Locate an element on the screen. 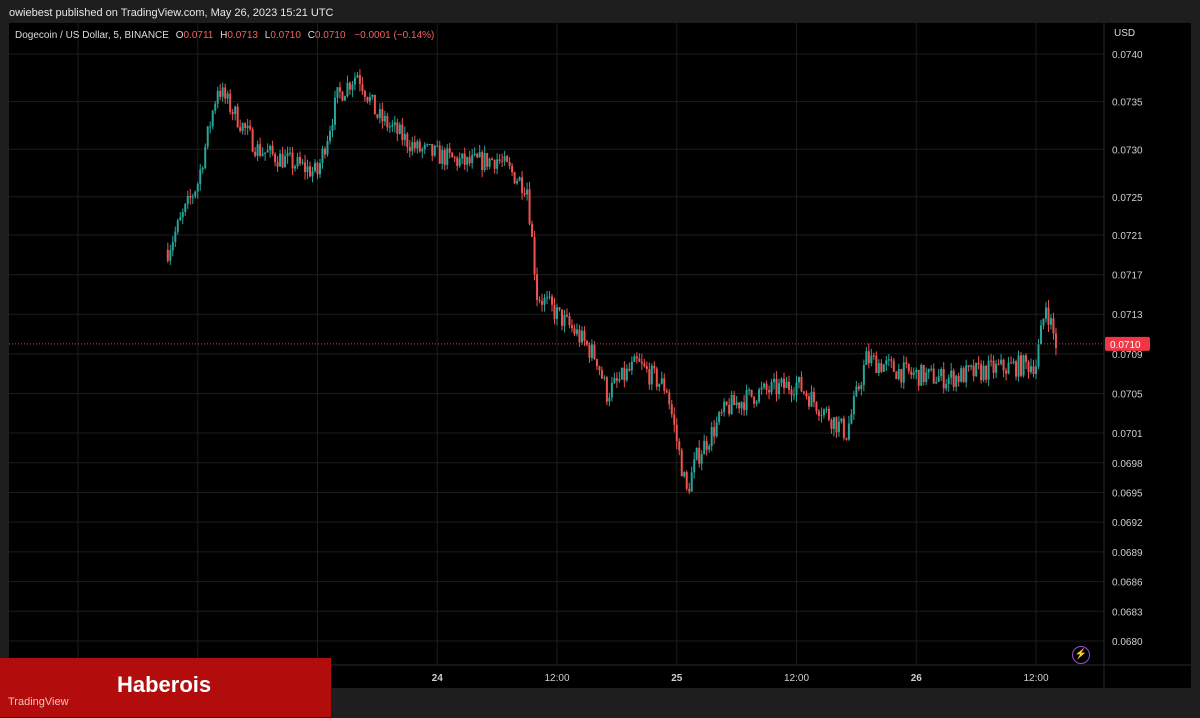  y-tick-label: 0.0725 is located at coordinates (1127, 198).